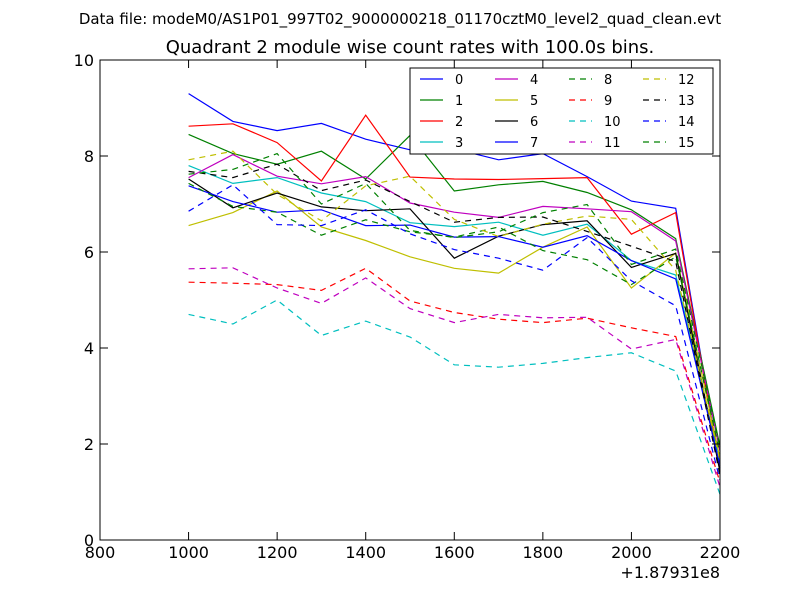 The height and width of the screenshot is (600, 800). I want to click on legend-label-9: 9, so click(608, 101).